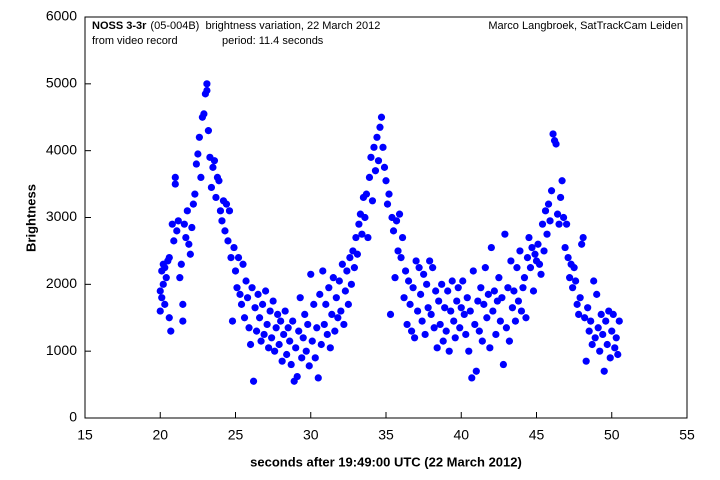 The width and height of the screenshot is (720, 480). Describe the element at coordinates (612, 435) in the screenshot. I see `x-tick-label: 50` at that location.